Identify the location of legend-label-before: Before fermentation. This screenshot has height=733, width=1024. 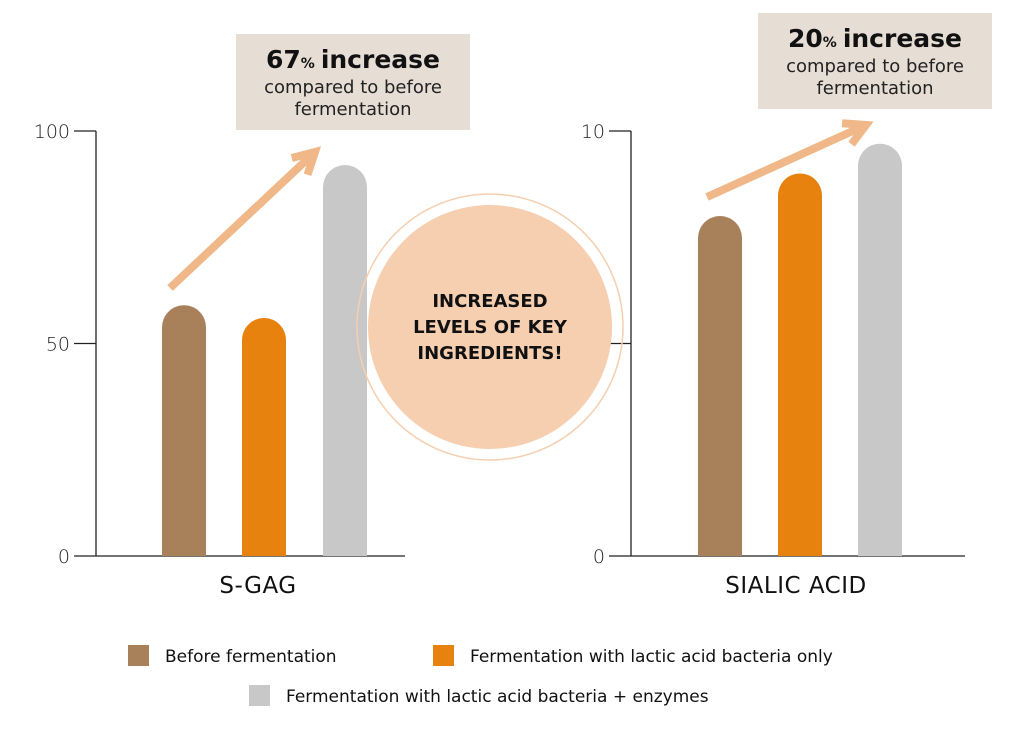
(251, 657).